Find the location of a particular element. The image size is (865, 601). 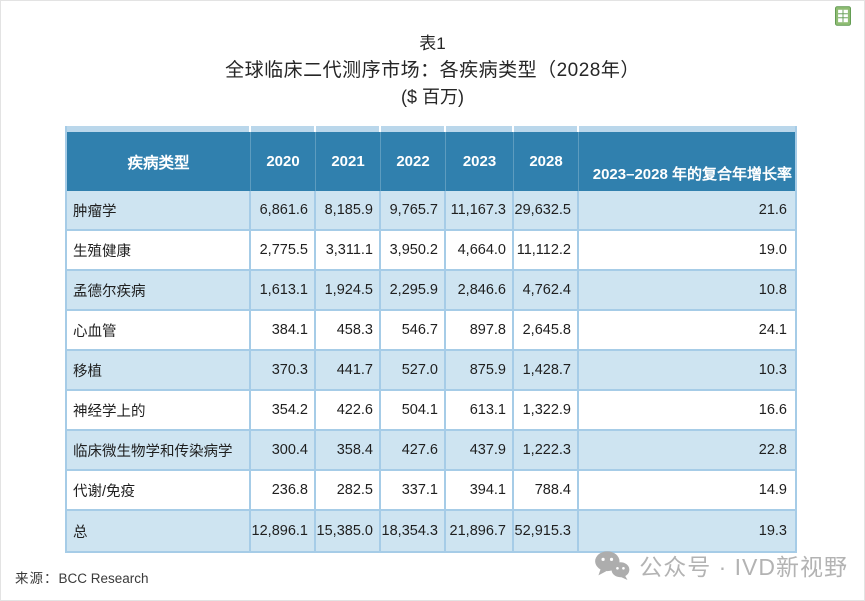

row-label: 移植 is located at coordinates (159, 371).